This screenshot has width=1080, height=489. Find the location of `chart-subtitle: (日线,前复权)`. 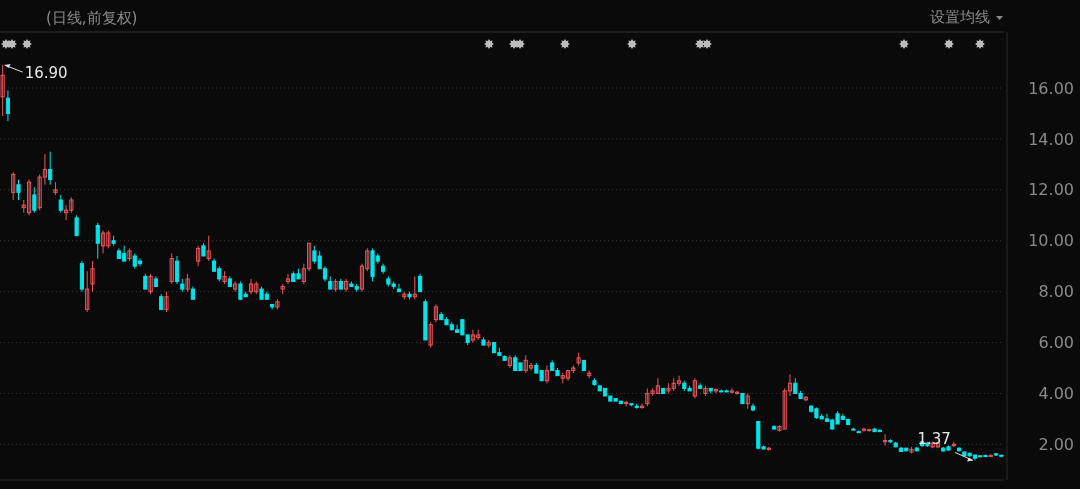

chart-subtitle: (日线,前复权) is located at coordinates (92, 18).